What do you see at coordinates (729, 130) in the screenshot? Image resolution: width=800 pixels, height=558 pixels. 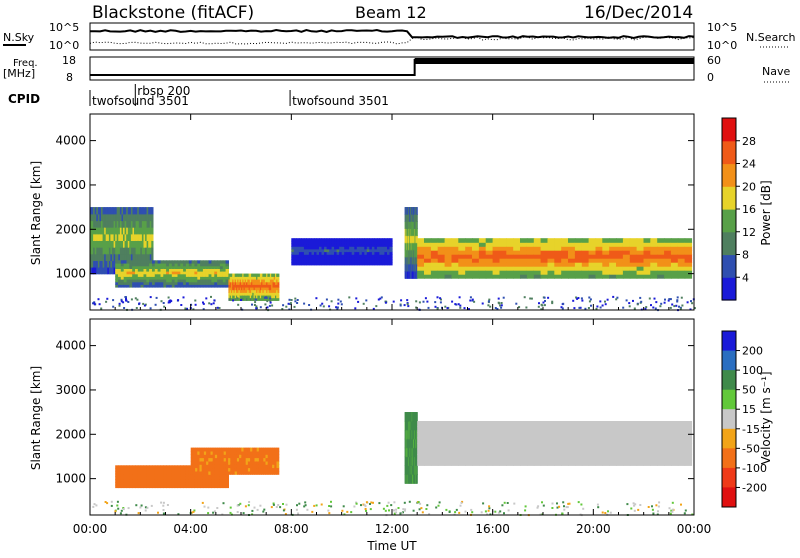 I see `colorbar-segment` at bounding box center [729, 130].